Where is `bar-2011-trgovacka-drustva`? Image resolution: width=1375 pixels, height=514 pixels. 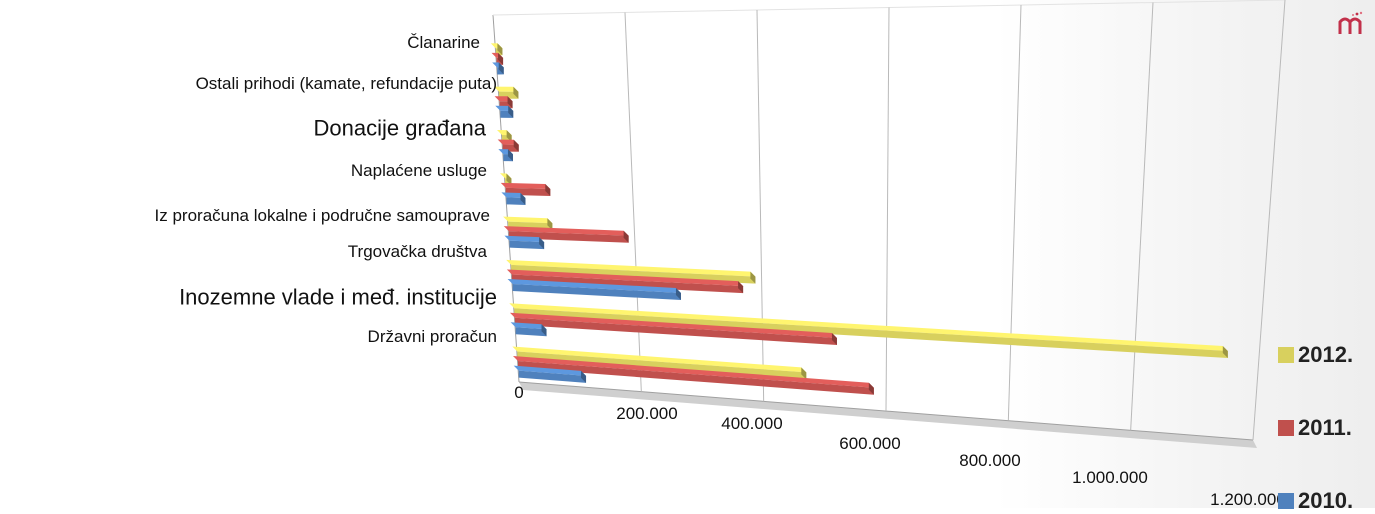 bar-2011-trgovacka-drustva is located at coordinates (625, 281).